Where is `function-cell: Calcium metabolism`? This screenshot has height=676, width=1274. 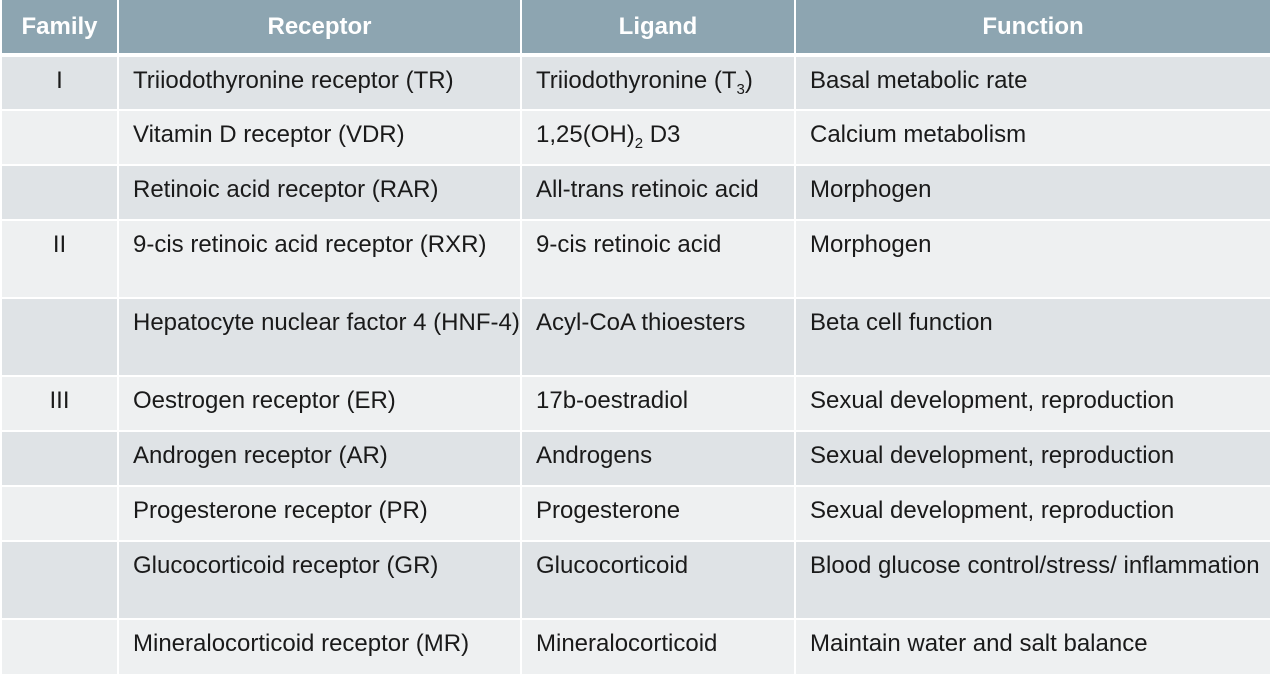 function-cell: Calcium metabolism is located at coordinates (1032, 137).